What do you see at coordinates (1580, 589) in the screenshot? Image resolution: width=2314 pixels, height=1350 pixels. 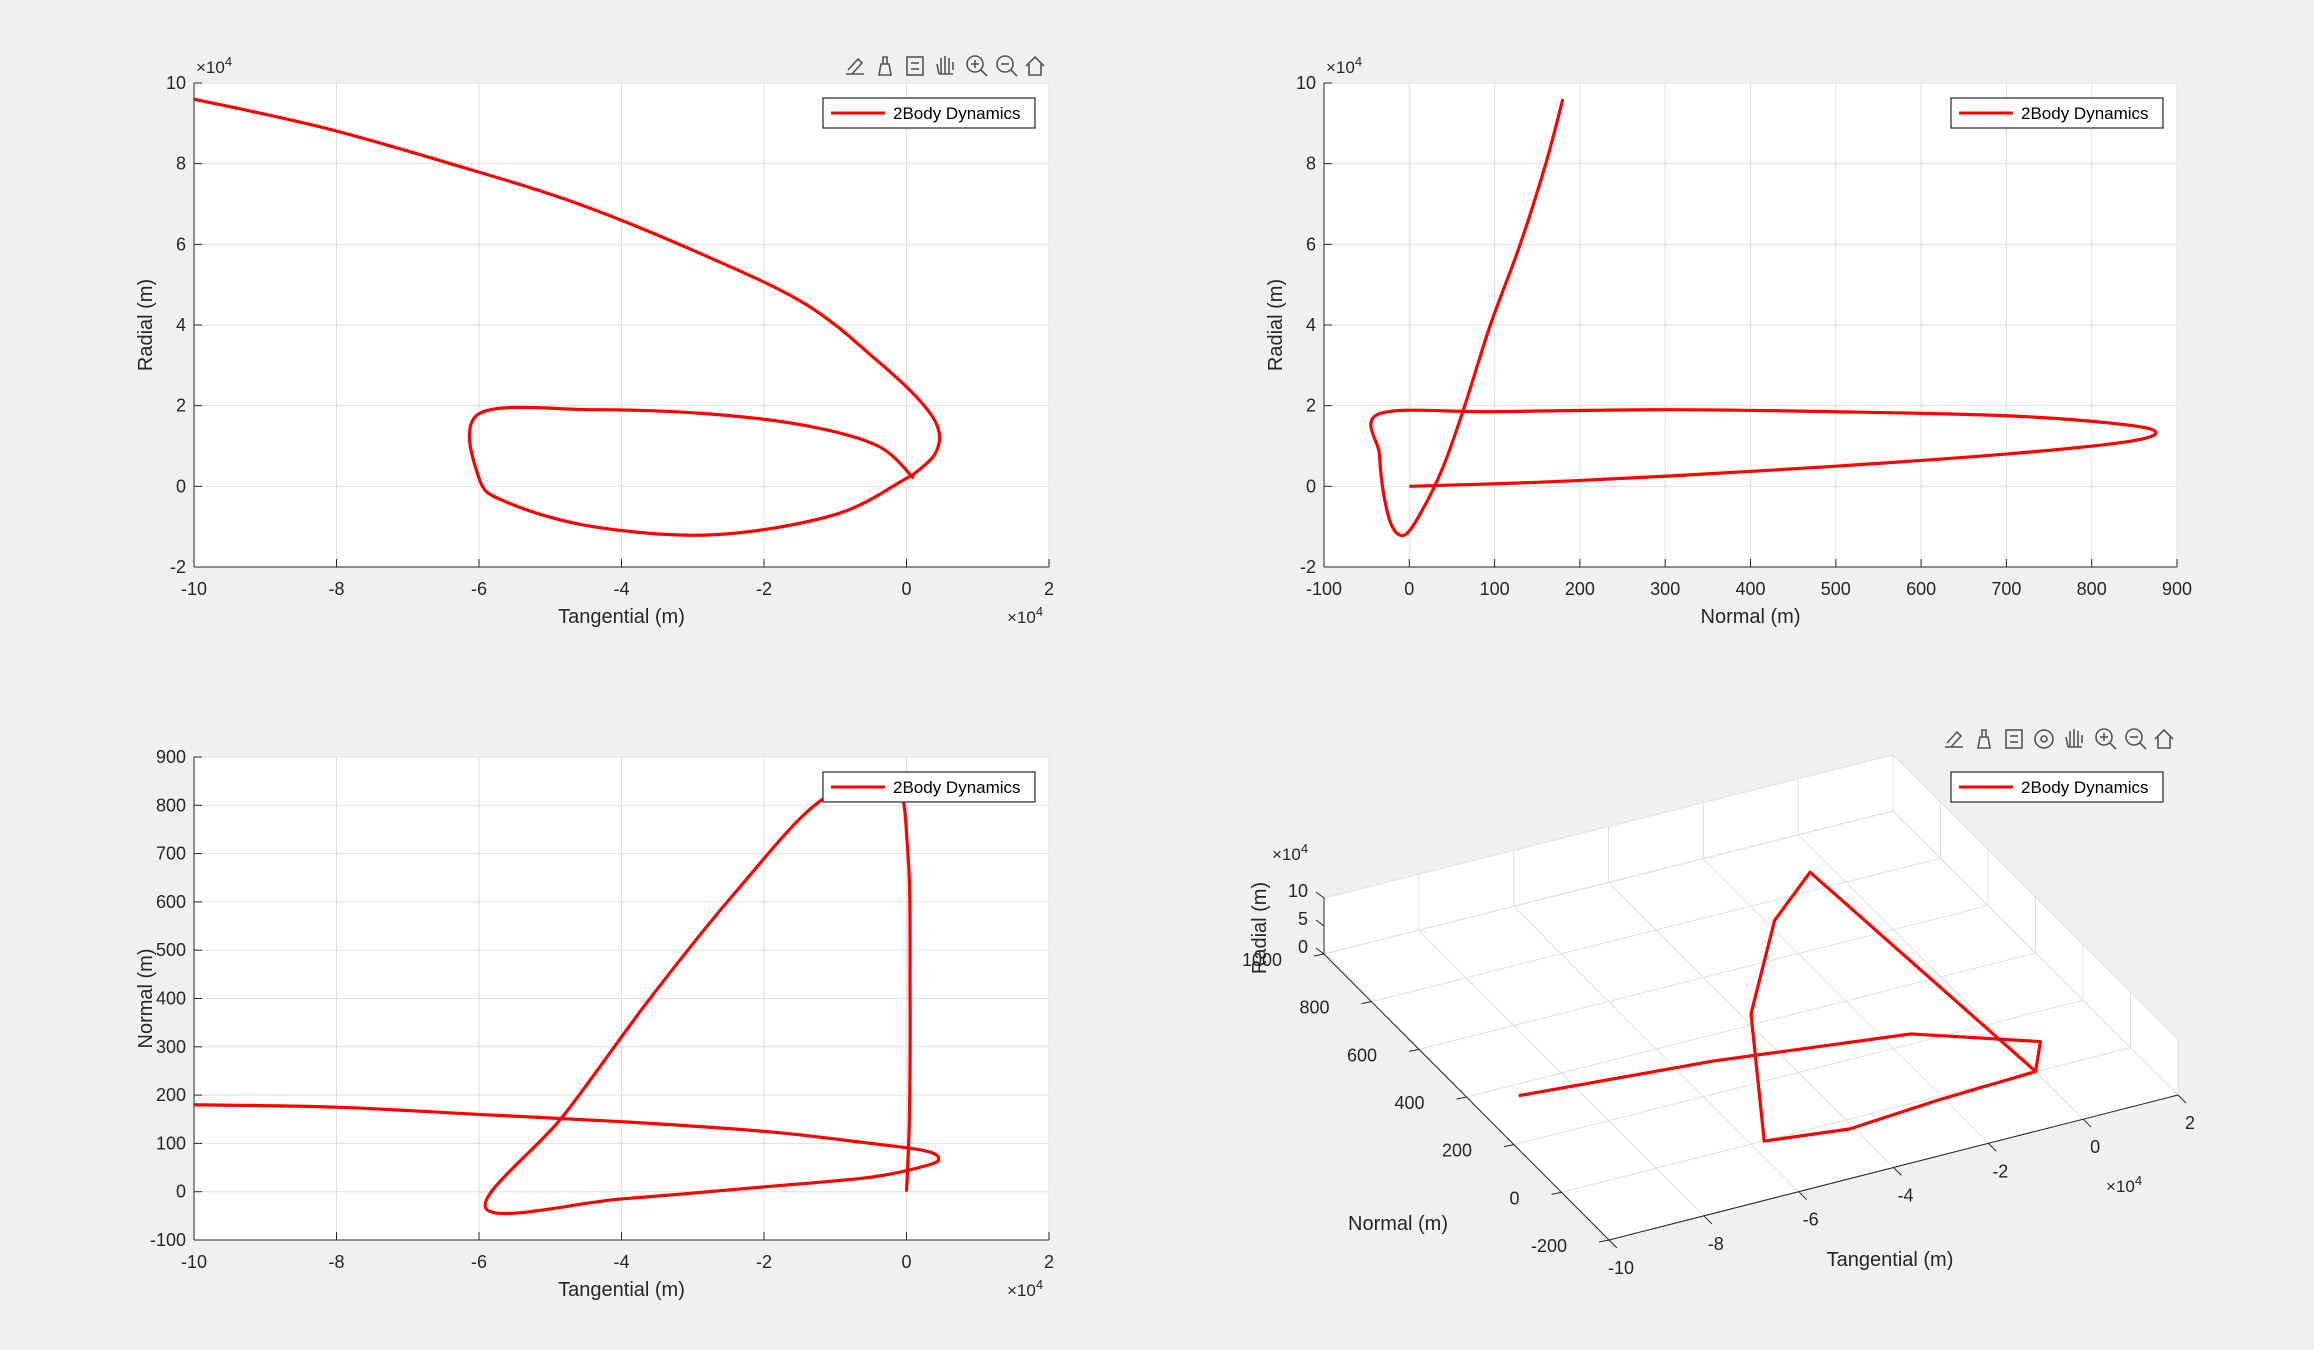 I see `x-tick-label: 200` at bounding box center [1580, 589].